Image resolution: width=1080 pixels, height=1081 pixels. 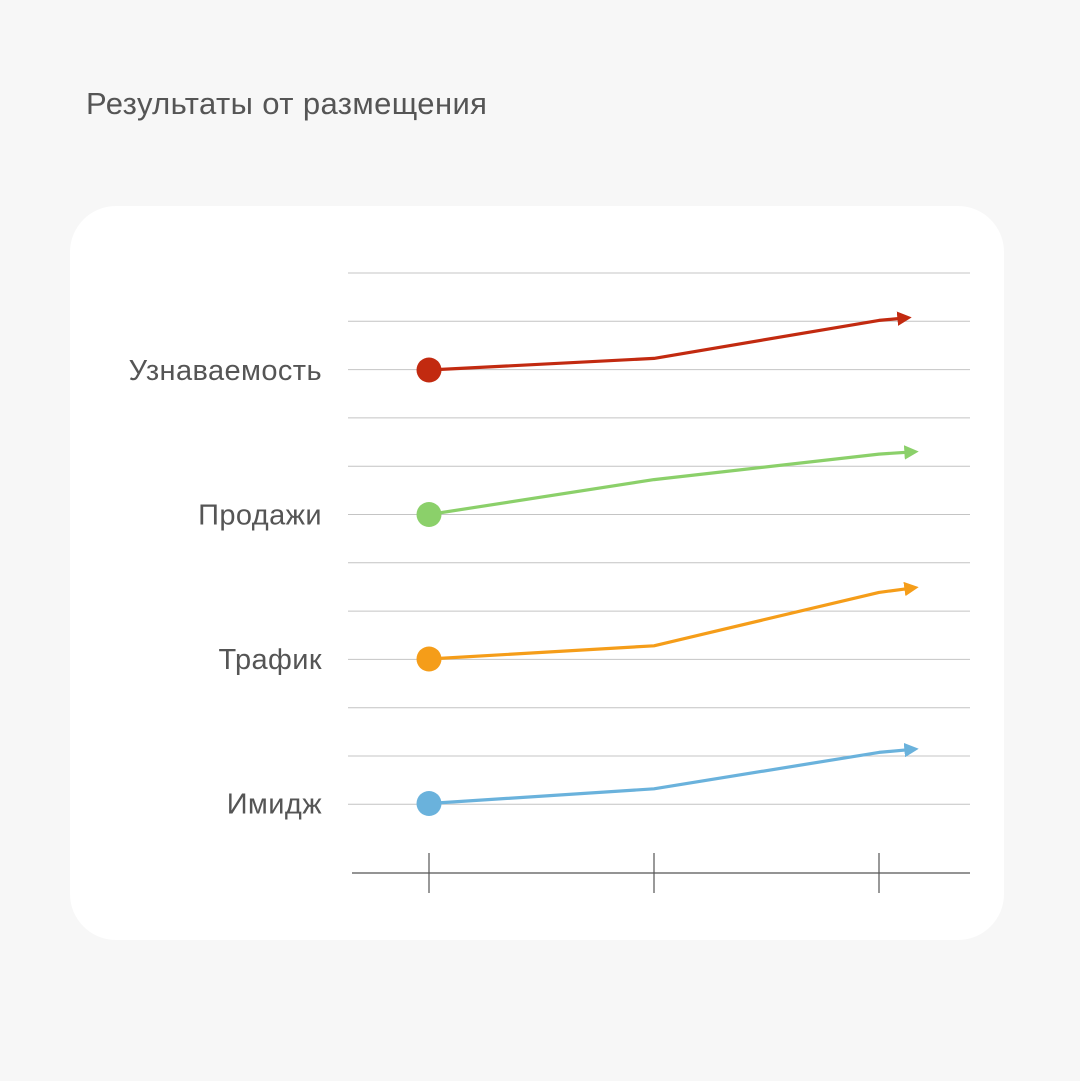 What do you see at coordinates (225, 371) in the screenshot?
I see `category-label: Узнаваемость` at bounding box center [225, 371].